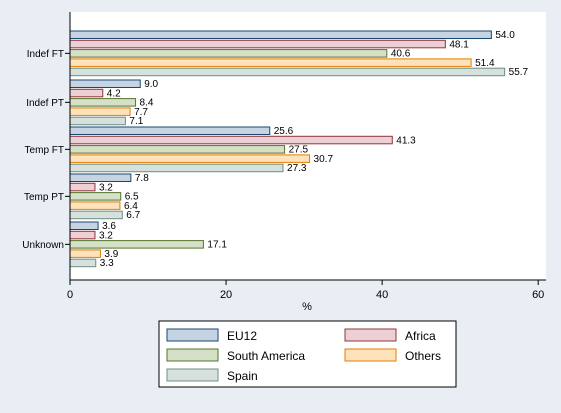  What do you see at coordinates (70, 295) in the screenshot?
I see `x-tick-label: 0` at bounding box center [70, 295].